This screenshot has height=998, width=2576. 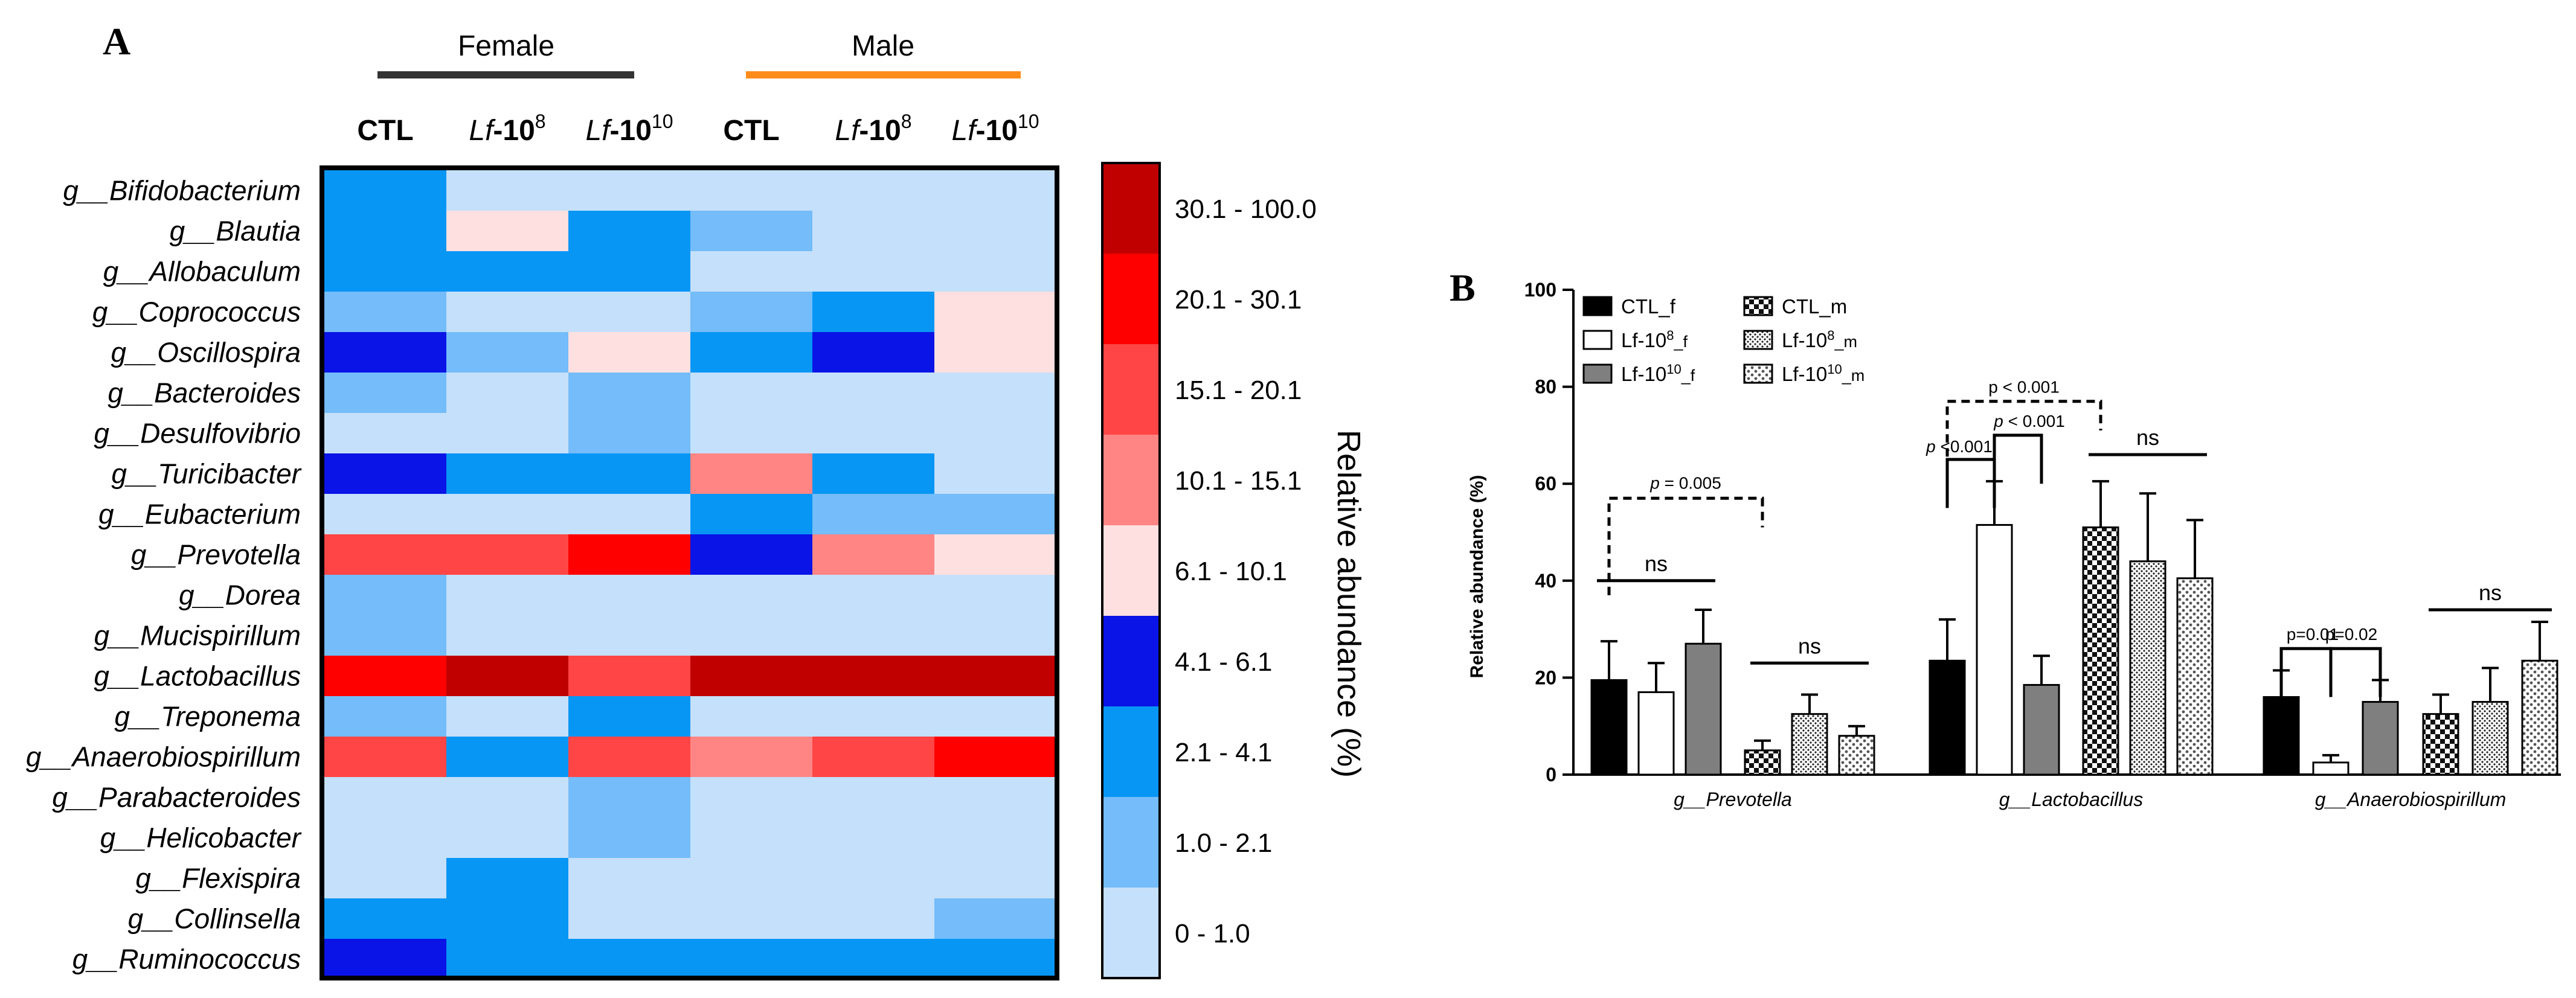 I want to click on legend-bin-label: 30.1 - 100.0, so click(x=1246, y=209).